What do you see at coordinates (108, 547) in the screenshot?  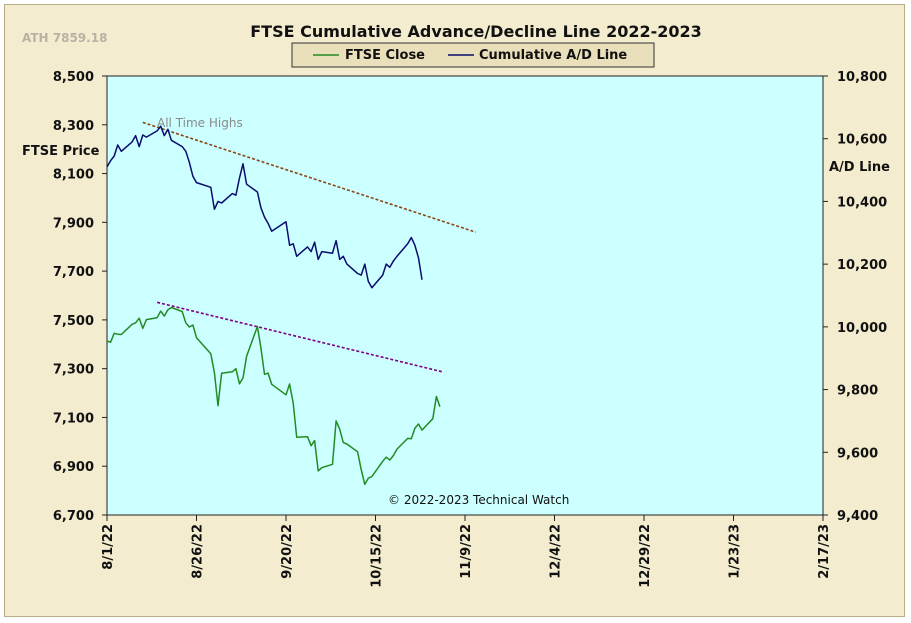 I see `x-tick-label: 8/1/22` at bounding box center [108, 547].